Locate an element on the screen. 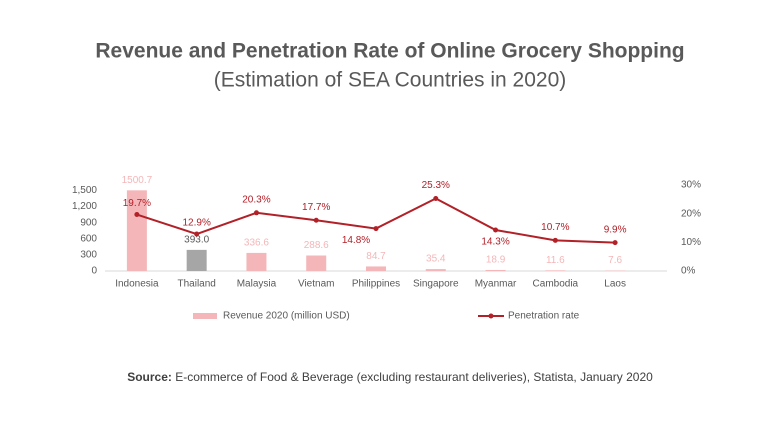 The width and height of the screenshot is (780, 436). y-tick-label: 1,200 is located at coordinates (84, 206).